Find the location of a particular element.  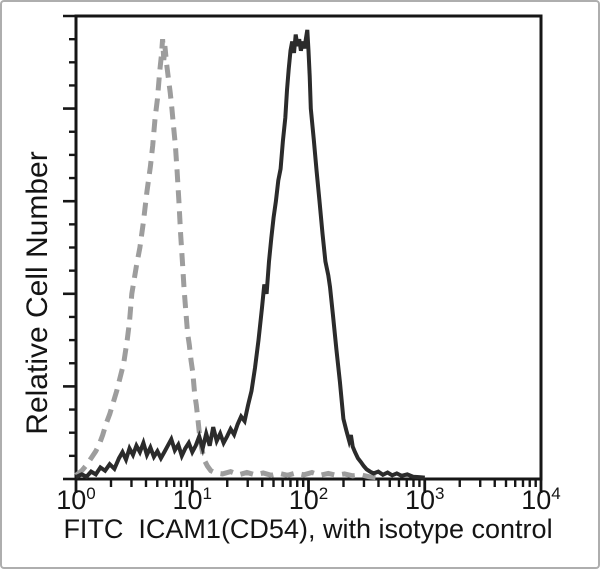

x-tick-label-10e1: 101 is located at coordinates (192, 499).